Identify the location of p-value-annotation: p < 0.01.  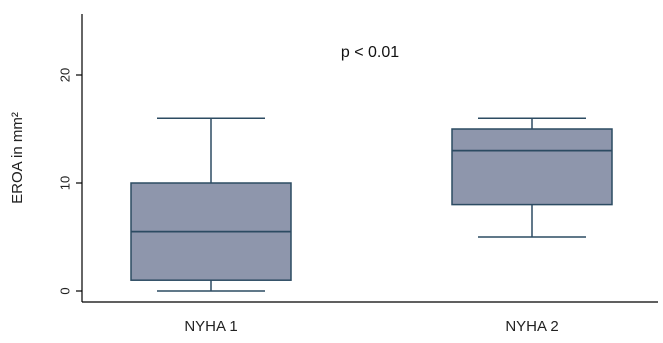
(370, 52).